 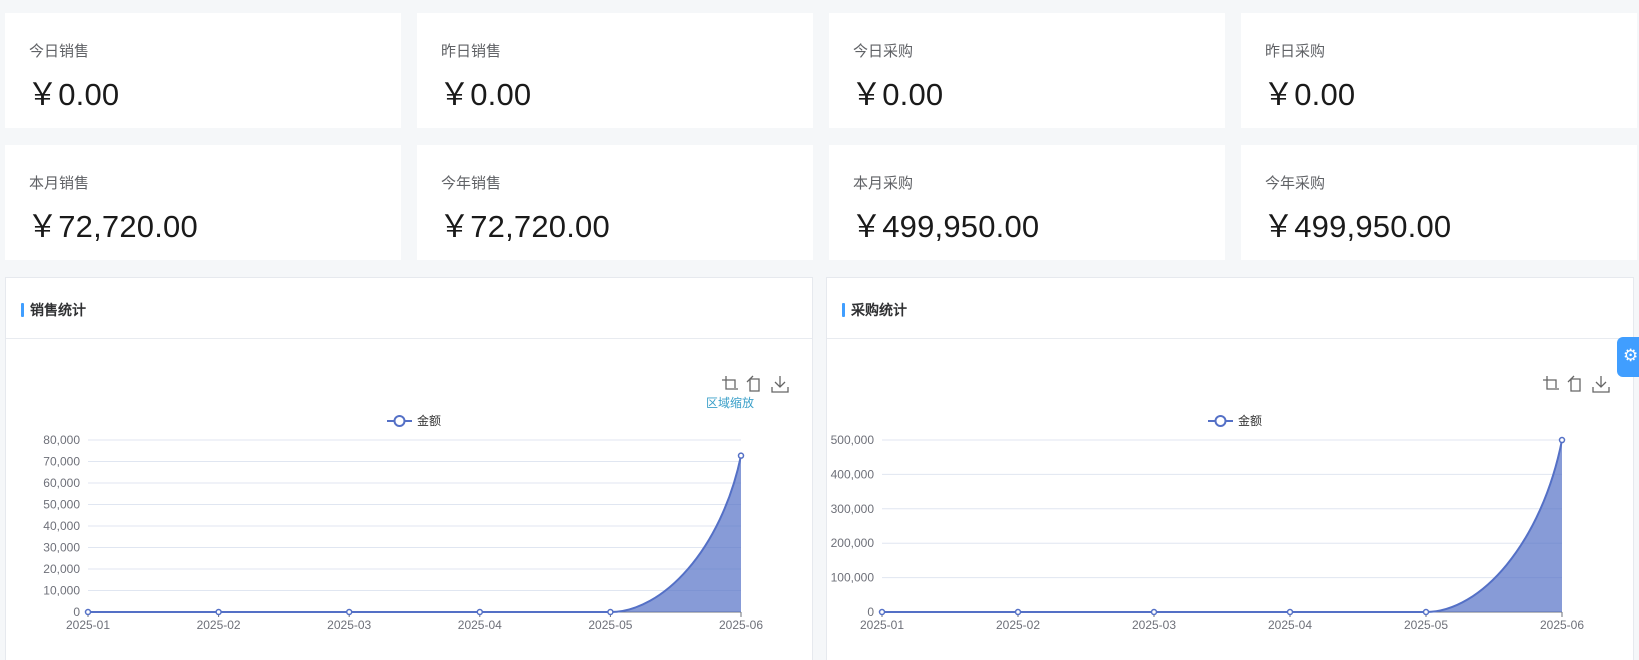 I want to click on stat-card-year-purchase: 今年采购 ￥499,950.00, so click(x=1439, y=202).